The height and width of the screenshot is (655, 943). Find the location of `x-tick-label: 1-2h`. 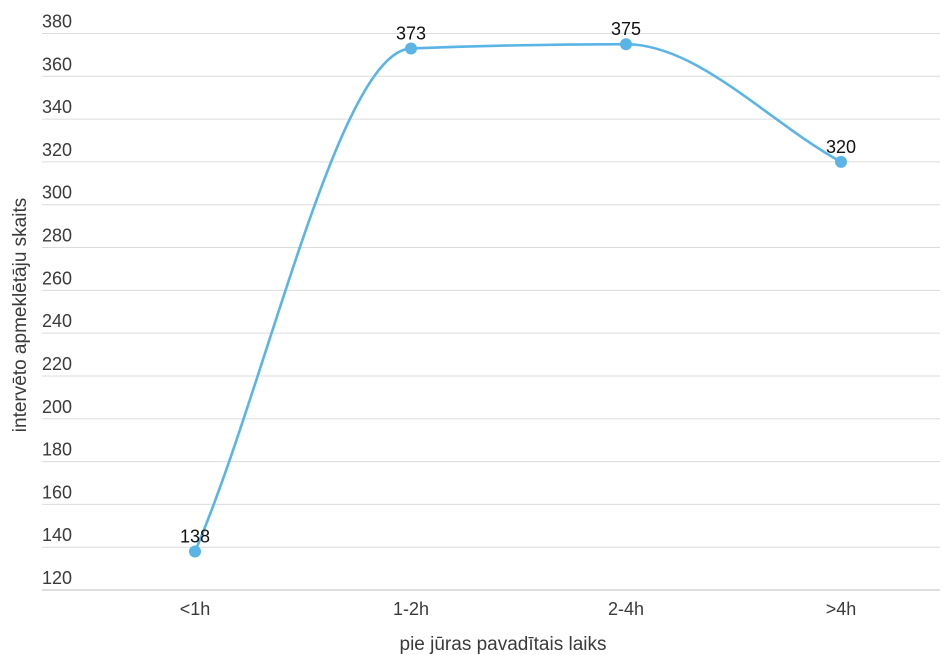

x-tick-label: 1-2h is located at coordinates (411, 609).